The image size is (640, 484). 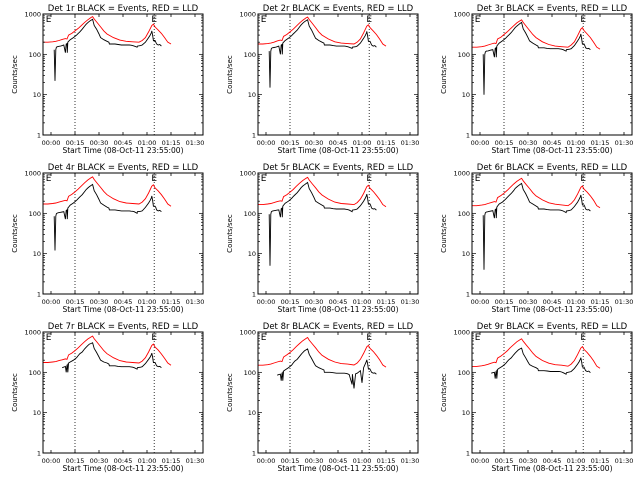 I want to click on chart-title: Det 2r BLACK = Events, RED = LLD, so click(x=338, y=9).